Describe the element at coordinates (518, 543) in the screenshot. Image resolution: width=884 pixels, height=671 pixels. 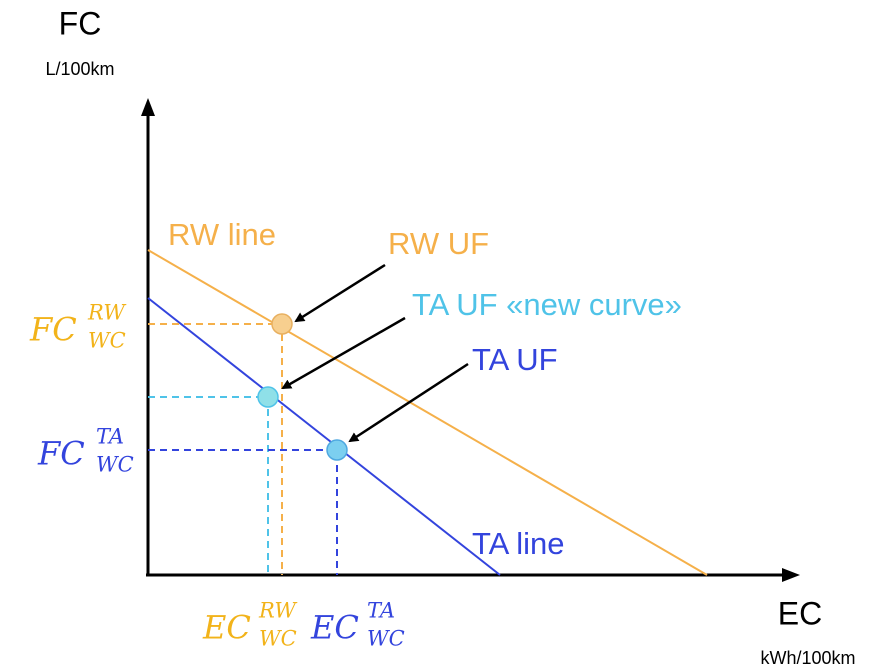
I see `line-label: TA line` at that location.